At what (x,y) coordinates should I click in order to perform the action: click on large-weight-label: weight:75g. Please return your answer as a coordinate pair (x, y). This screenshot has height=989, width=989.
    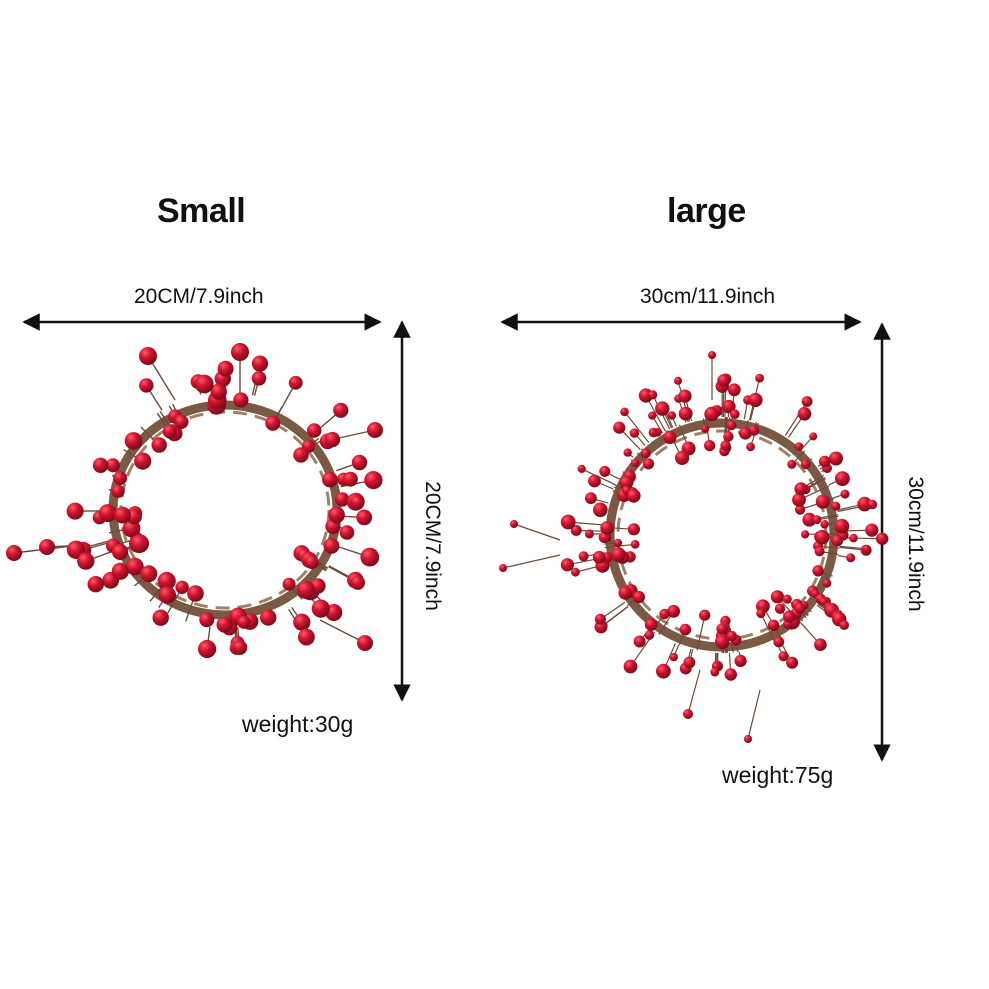
    Looking at the image, I should click on (778, 775).